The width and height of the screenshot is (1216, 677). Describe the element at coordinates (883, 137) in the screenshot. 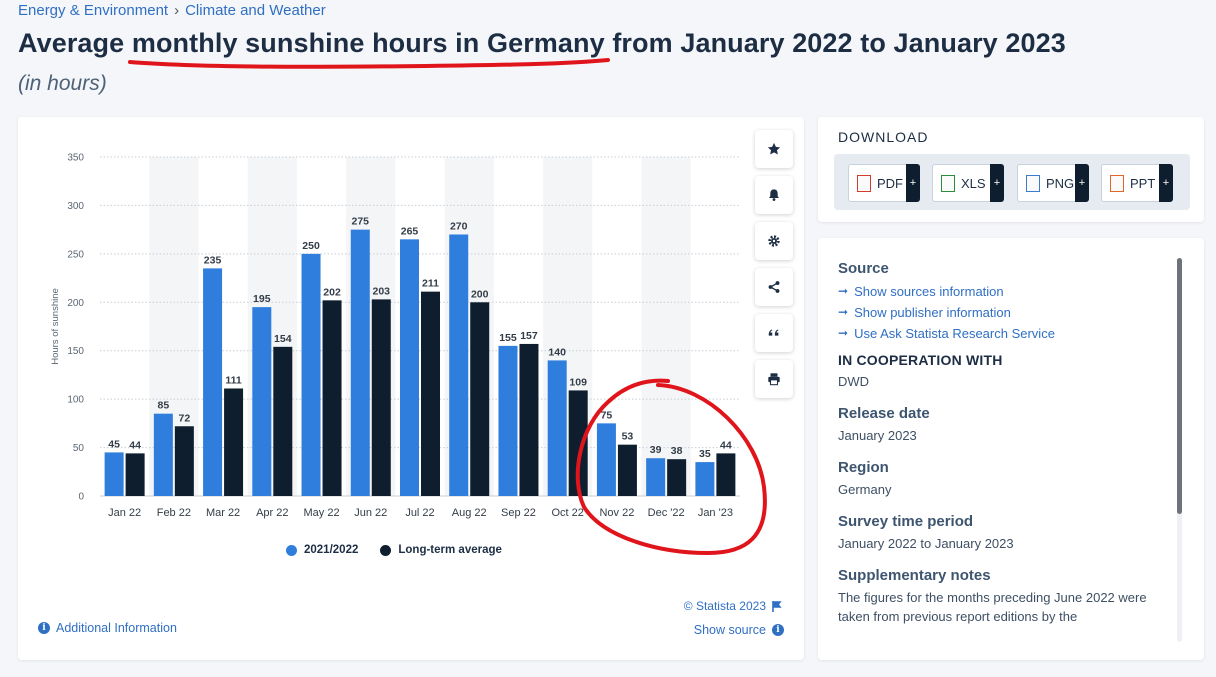

I see `download-title: DOWNLOAD` at that location.